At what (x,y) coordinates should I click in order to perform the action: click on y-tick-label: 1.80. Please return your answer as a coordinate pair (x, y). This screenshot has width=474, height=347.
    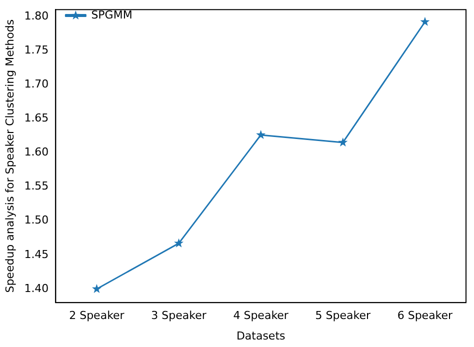
    Looking at the image, I should click on (36, 15).